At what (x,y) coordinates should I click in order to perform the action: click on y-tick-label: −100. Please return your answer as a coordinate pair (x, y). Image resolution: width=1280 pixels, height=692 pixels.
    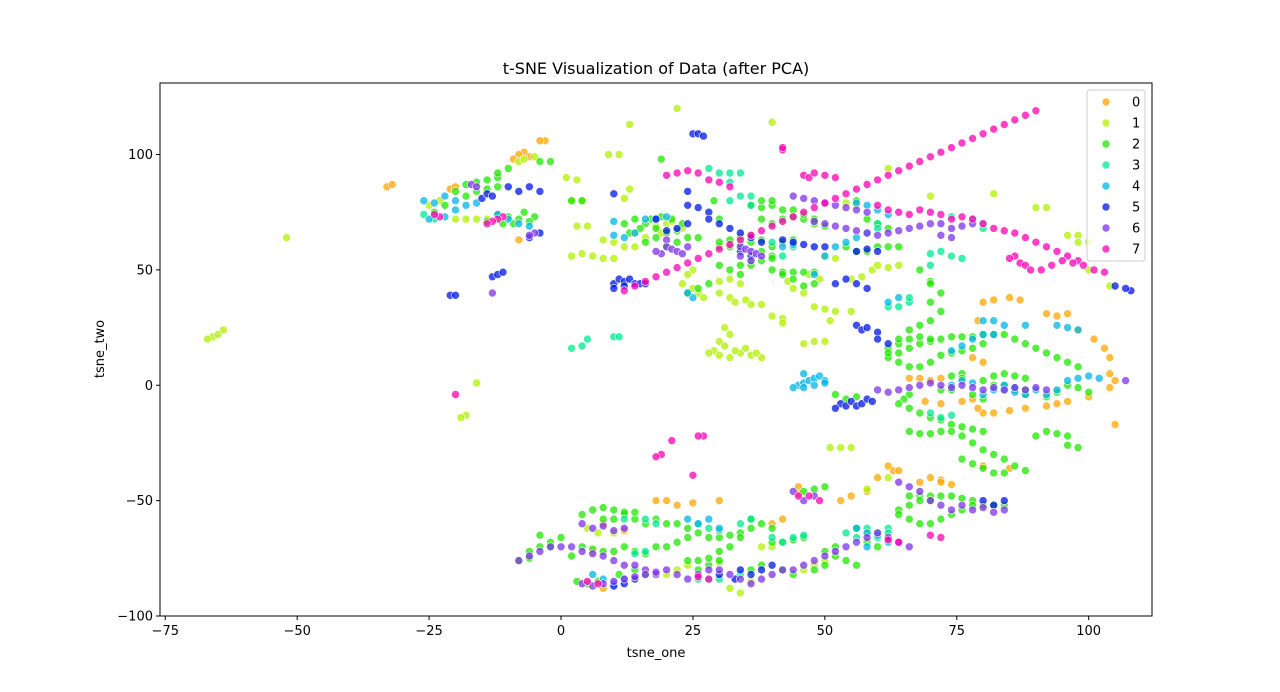
    Looking at the image, I should click on (135, 617).